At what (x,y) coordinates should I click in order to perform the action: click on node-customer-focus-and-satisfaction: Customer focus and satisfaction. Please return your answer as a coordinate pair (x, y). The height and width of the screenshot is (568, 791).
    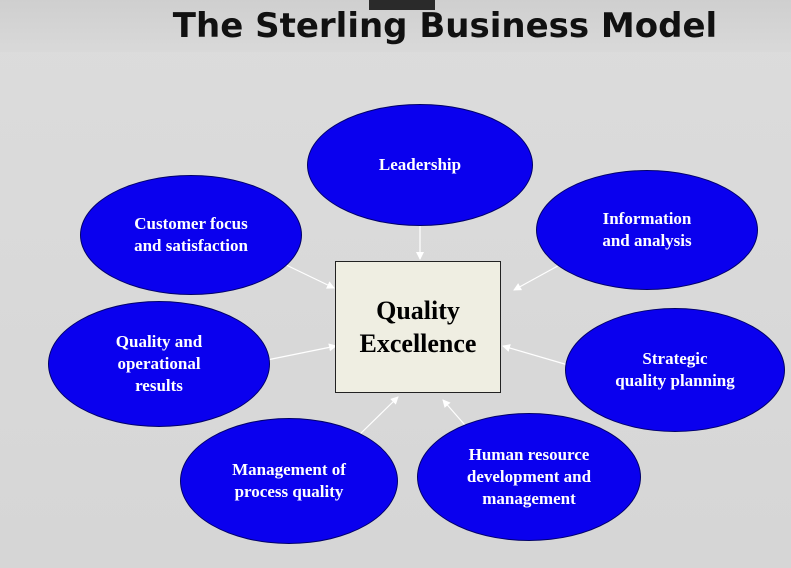
    Looking at the image, I should click on (191, 235).